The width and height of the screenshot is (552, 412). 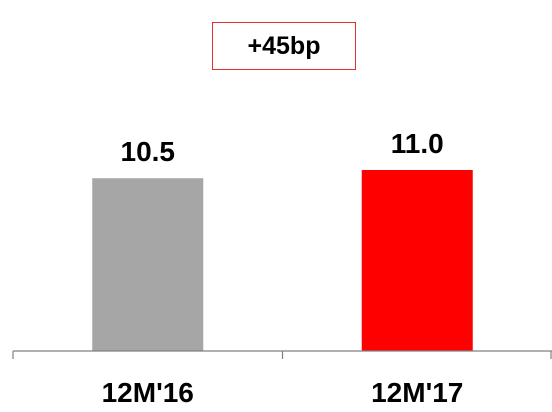 I want to click on category-label-2: 12M'17, so click(x=417, y=392).